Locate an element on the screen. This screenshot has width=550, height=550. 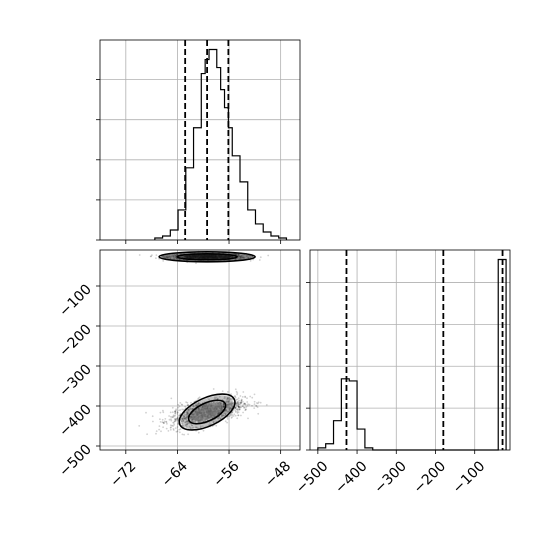
p3-xtick-label: −300 is located at coordinates (390, 477).